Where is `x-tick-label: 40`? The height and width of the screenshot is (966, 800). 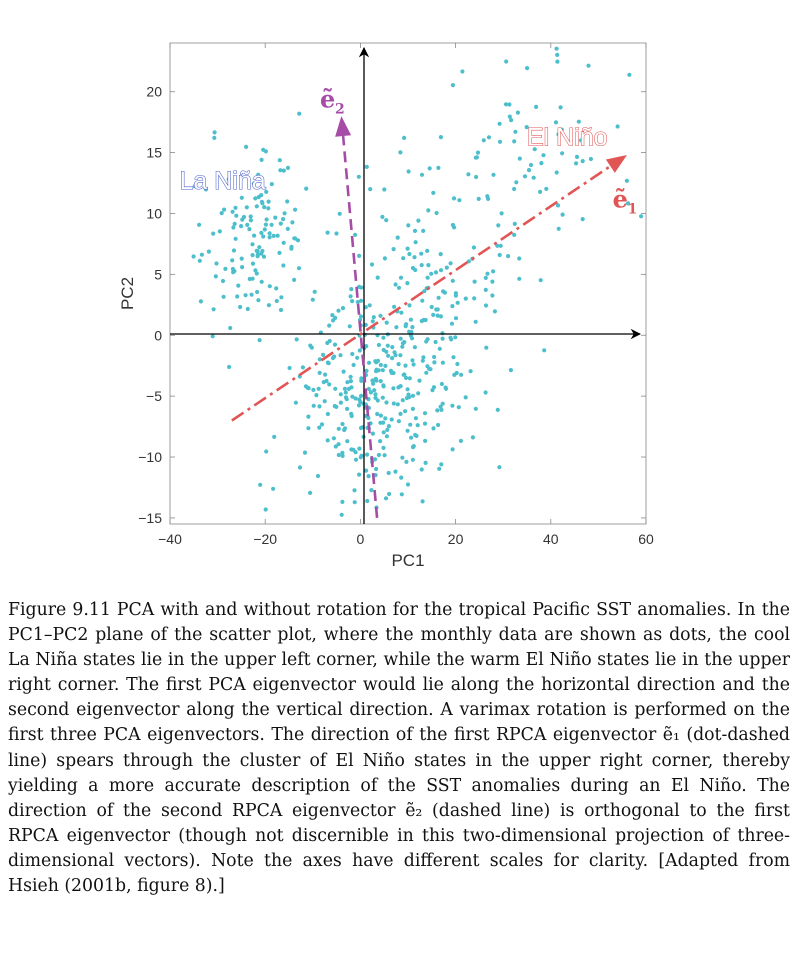
x-tick-label: 40 is located at coordinates (551, 539).